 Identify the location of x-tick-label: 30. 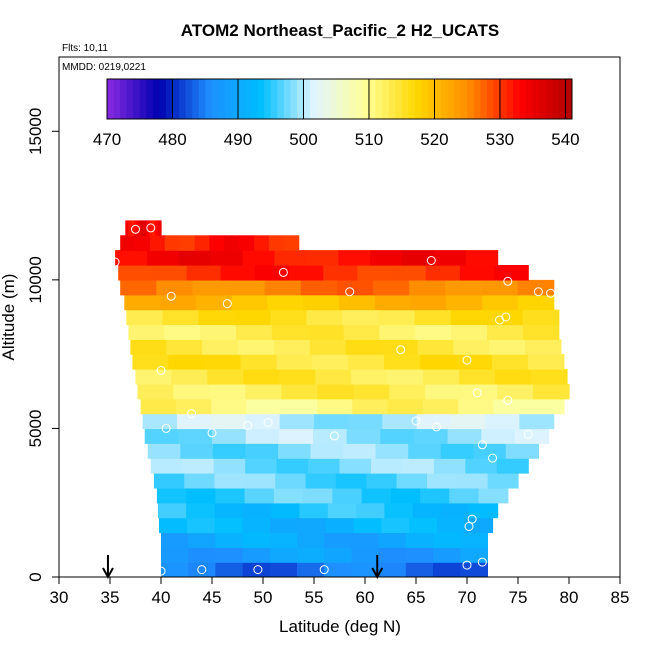
(59, 597).